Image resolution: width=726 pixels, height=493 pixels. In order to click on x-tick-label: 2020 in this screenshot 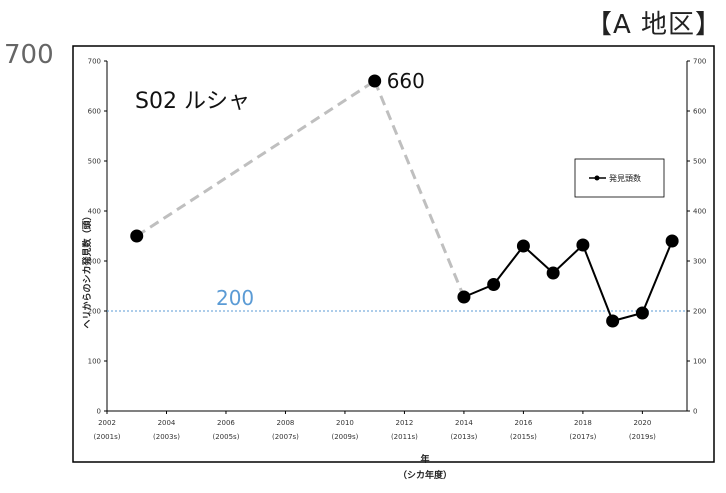, I will do `click(642, 423)`.